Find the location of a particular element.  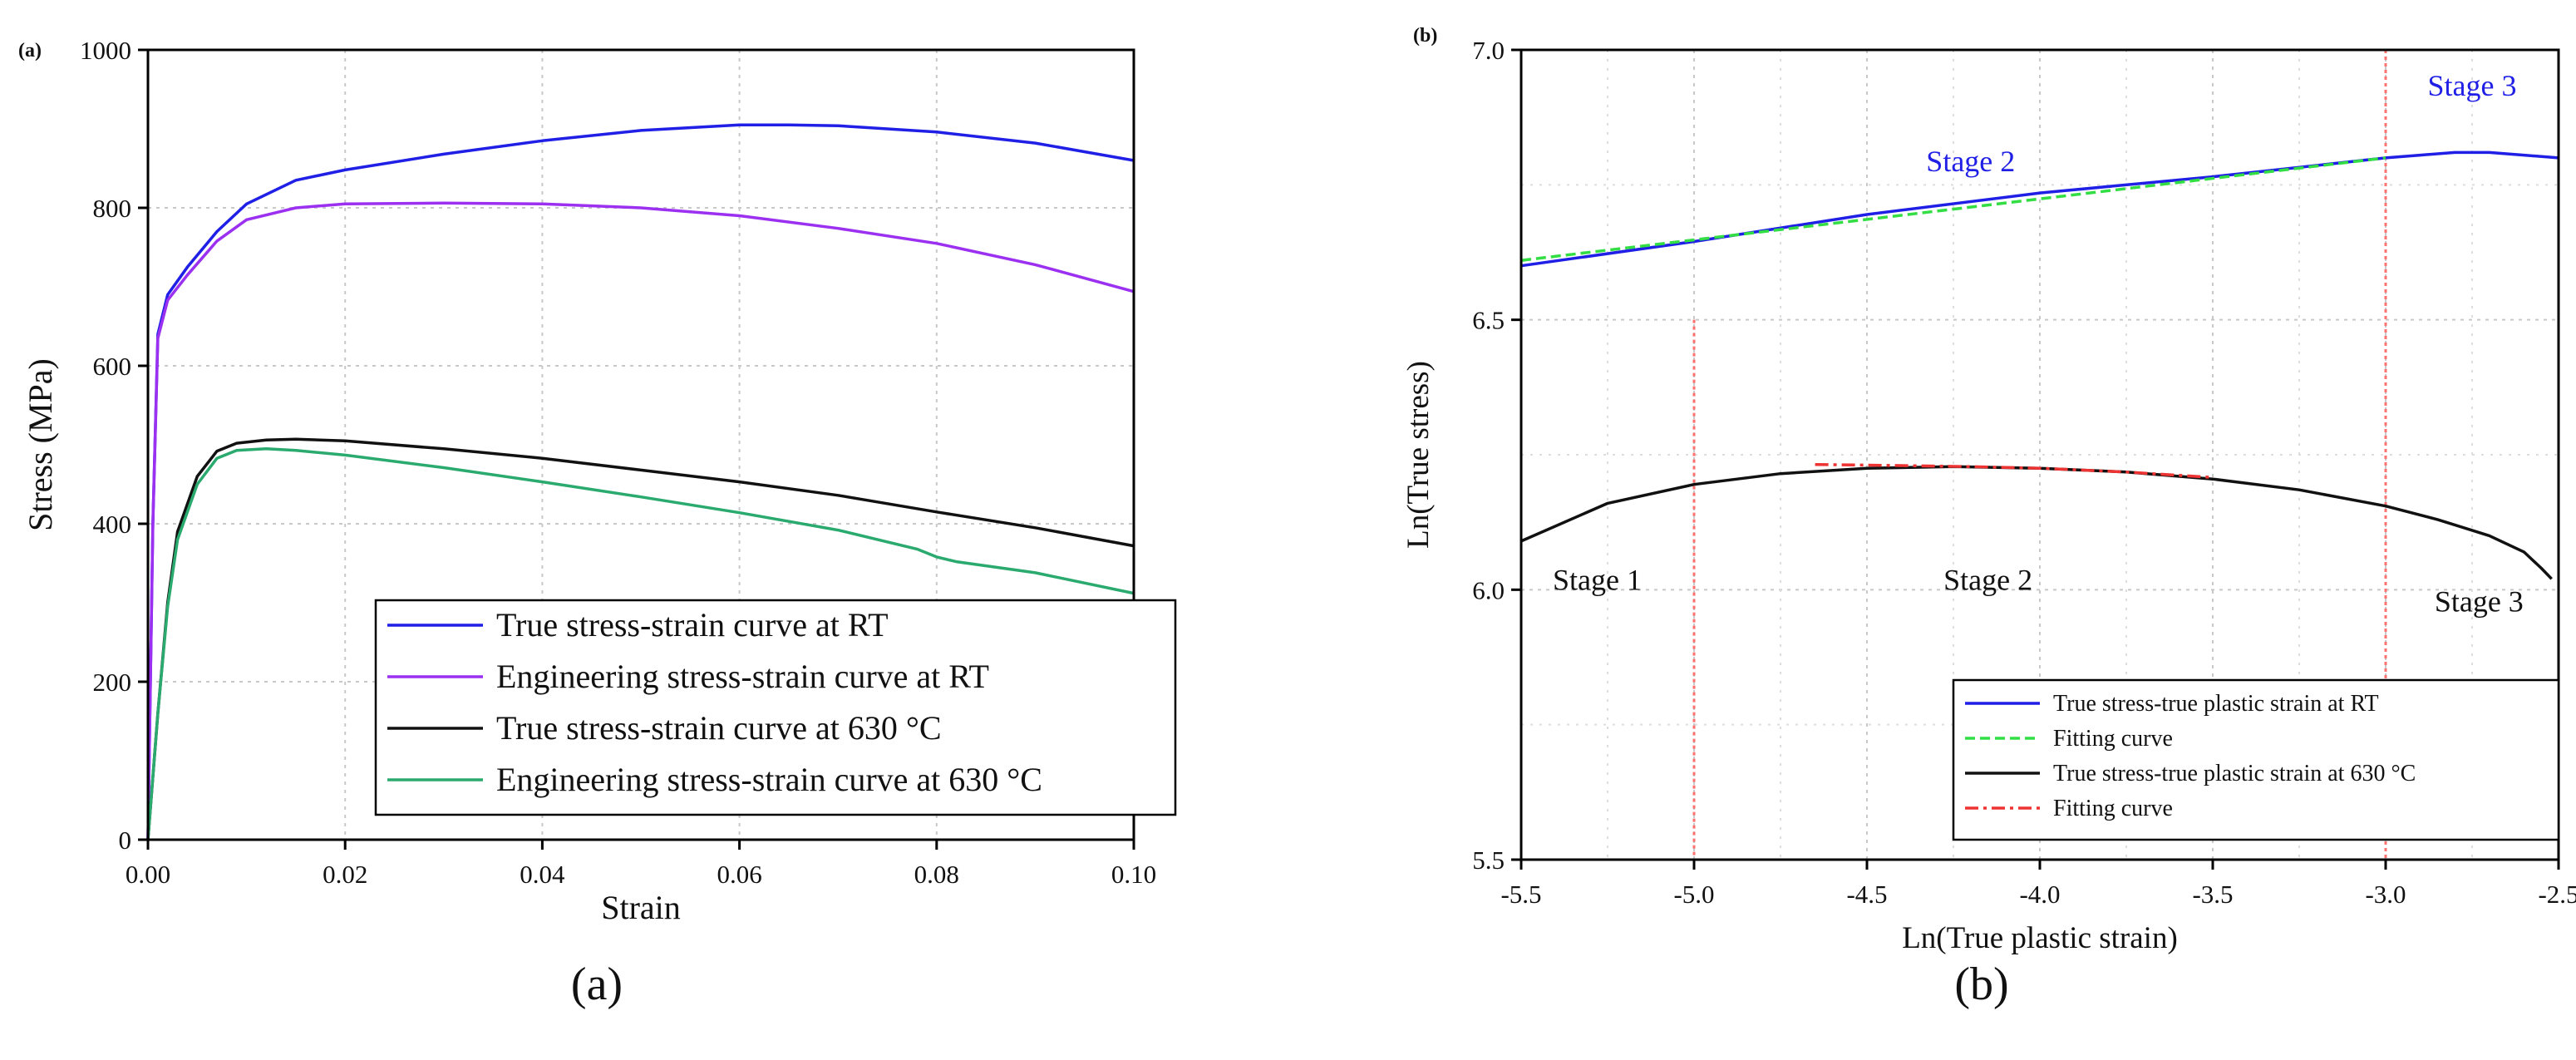

b-x-tick-label: -4.5 is located at coordinates (1866, 894).